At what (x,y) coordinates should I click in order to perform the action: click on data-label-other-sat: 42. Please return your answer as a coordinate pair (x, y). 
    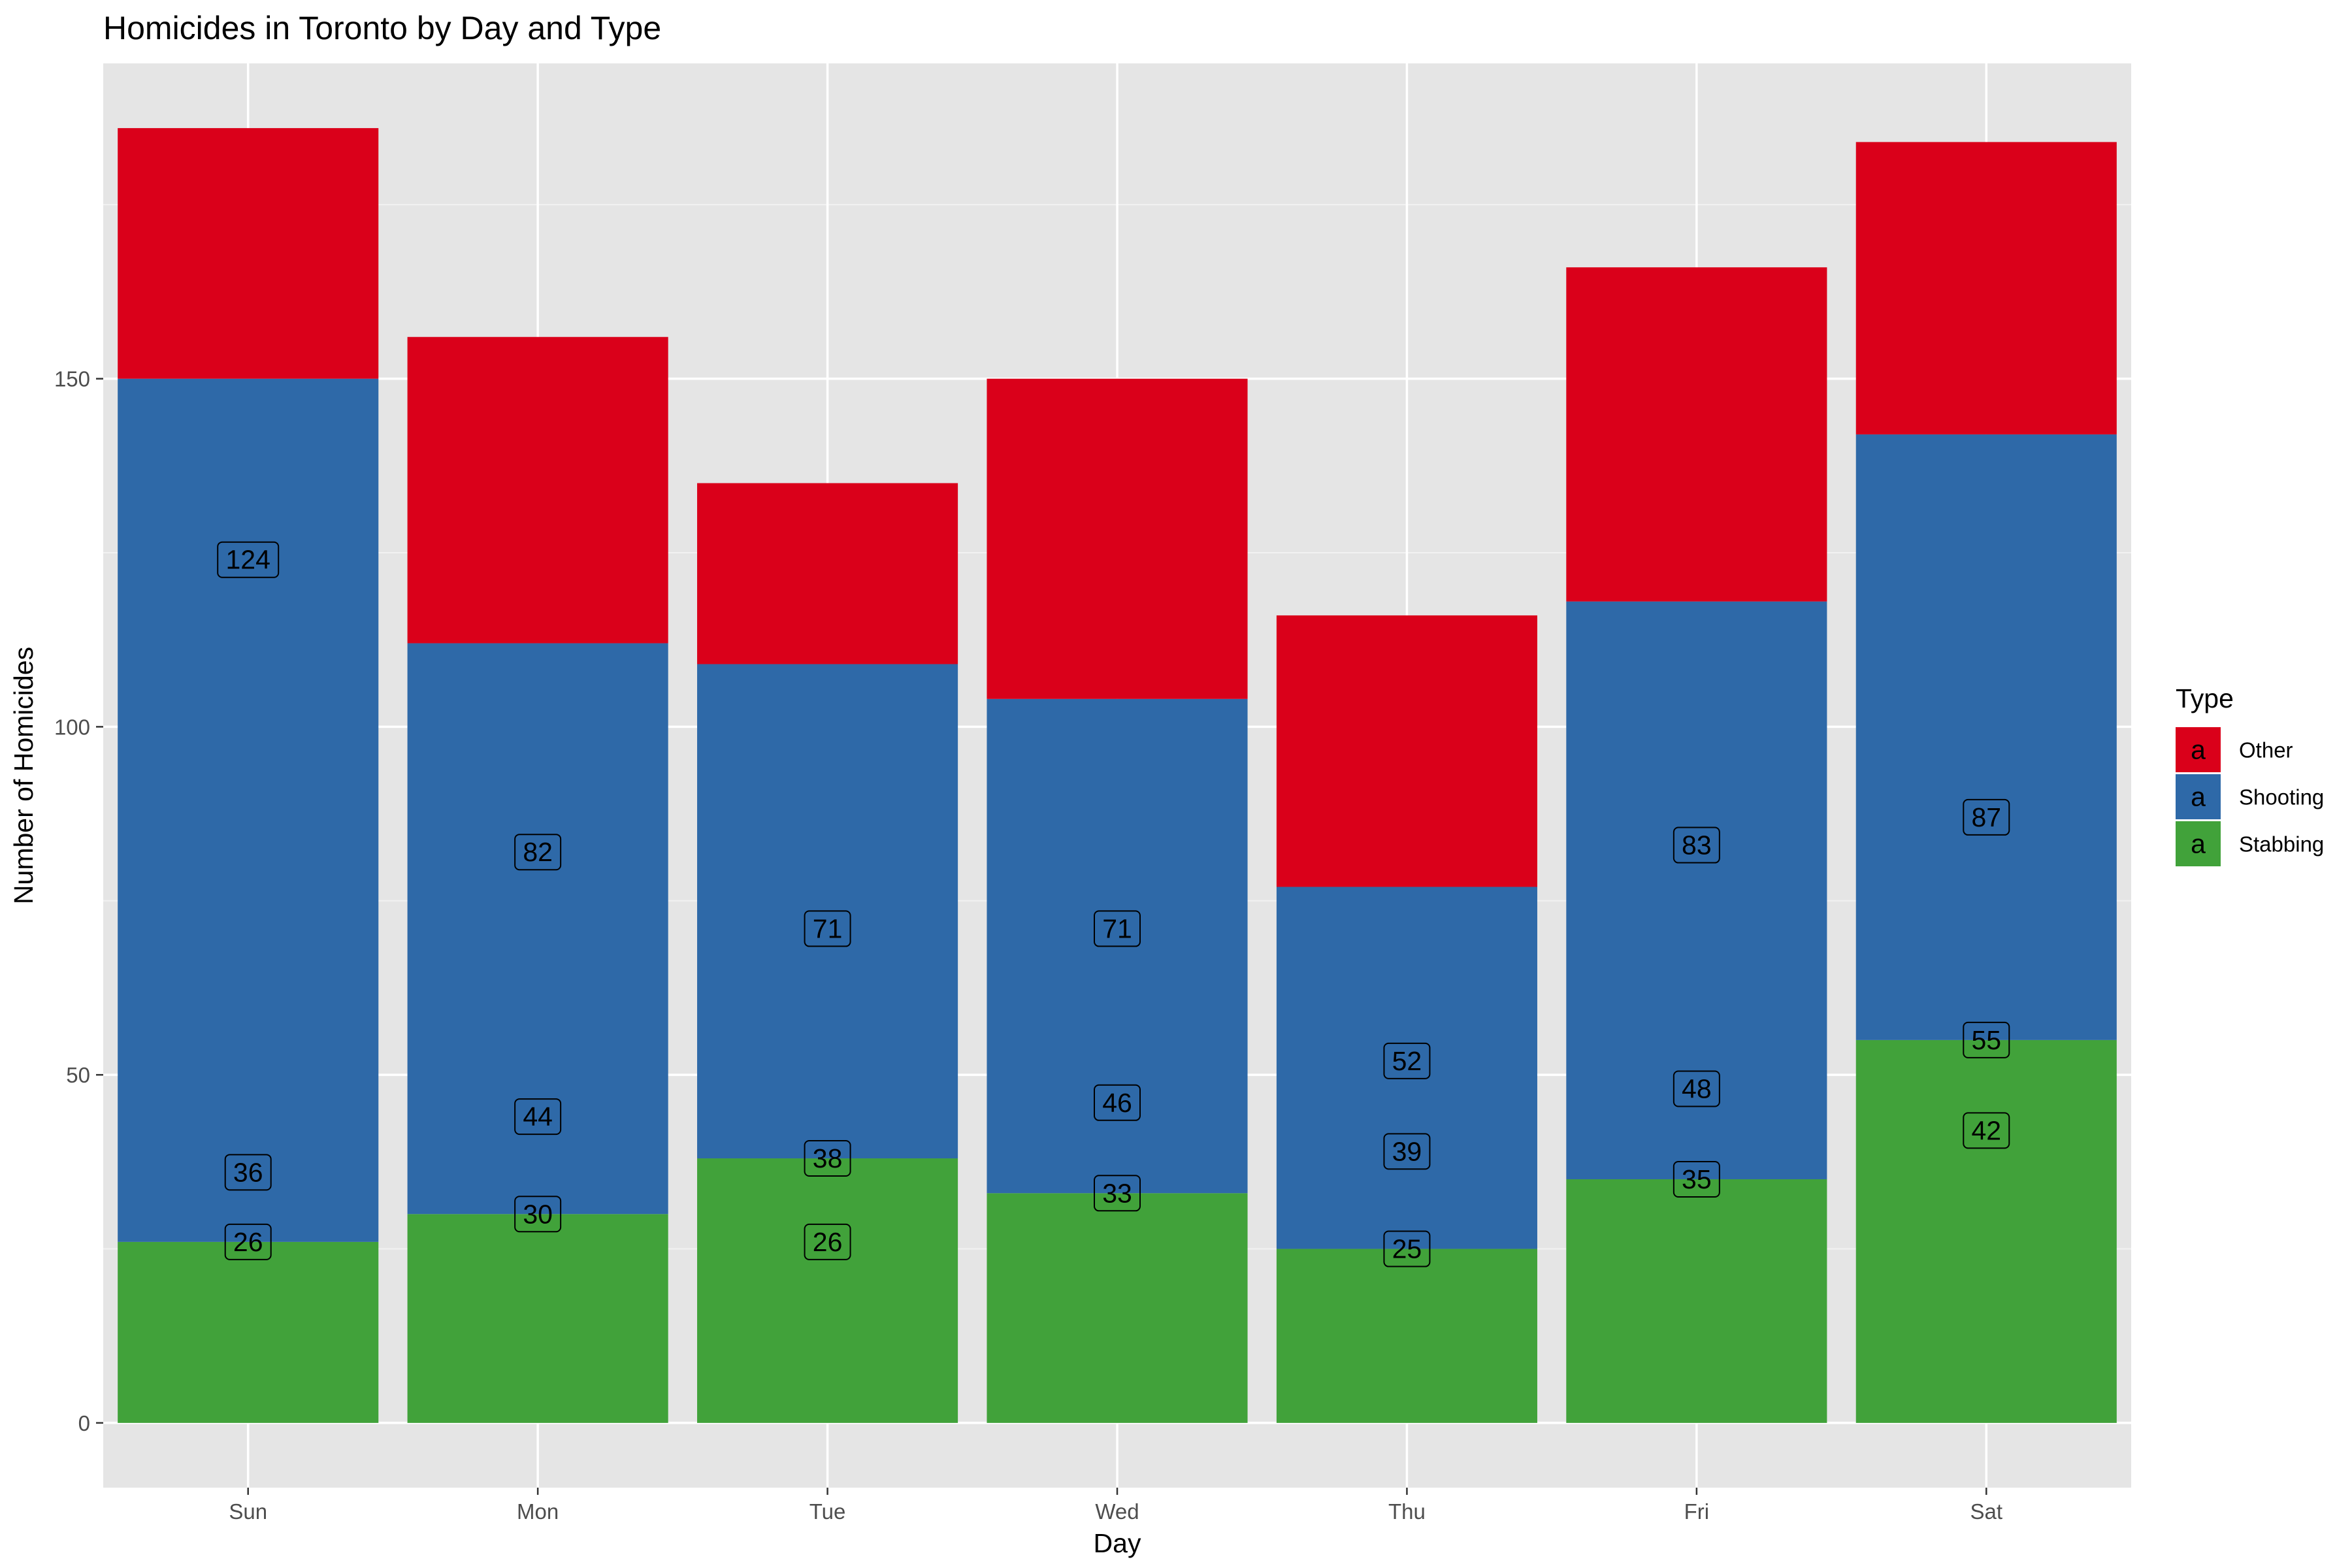
    Looking at the image, I should click on (1986, 1130).